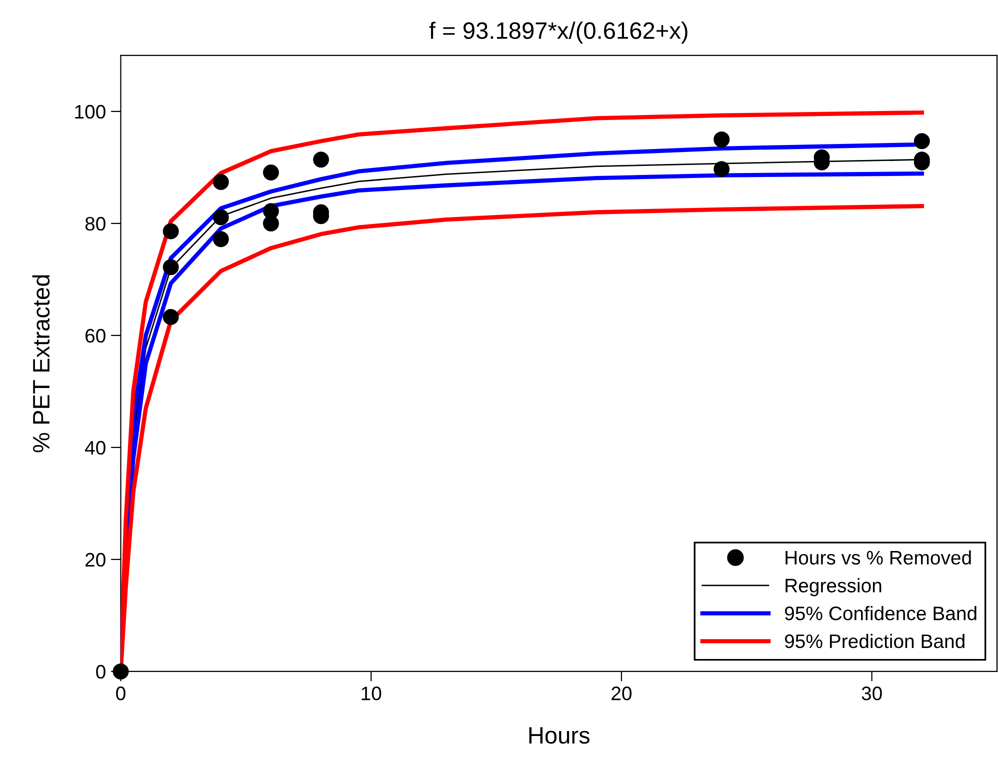  I want to click on x-axis-title: Hours, so click(559, 735).